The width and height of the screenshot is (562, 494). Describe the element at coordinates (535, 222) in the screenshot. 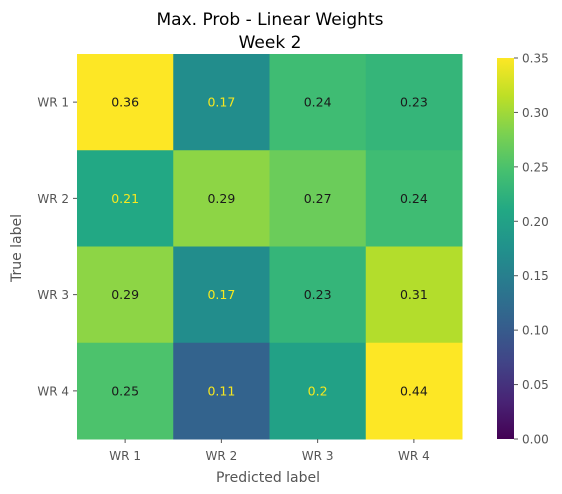

I see `colorbar-tick-label: 0.20` at that location.